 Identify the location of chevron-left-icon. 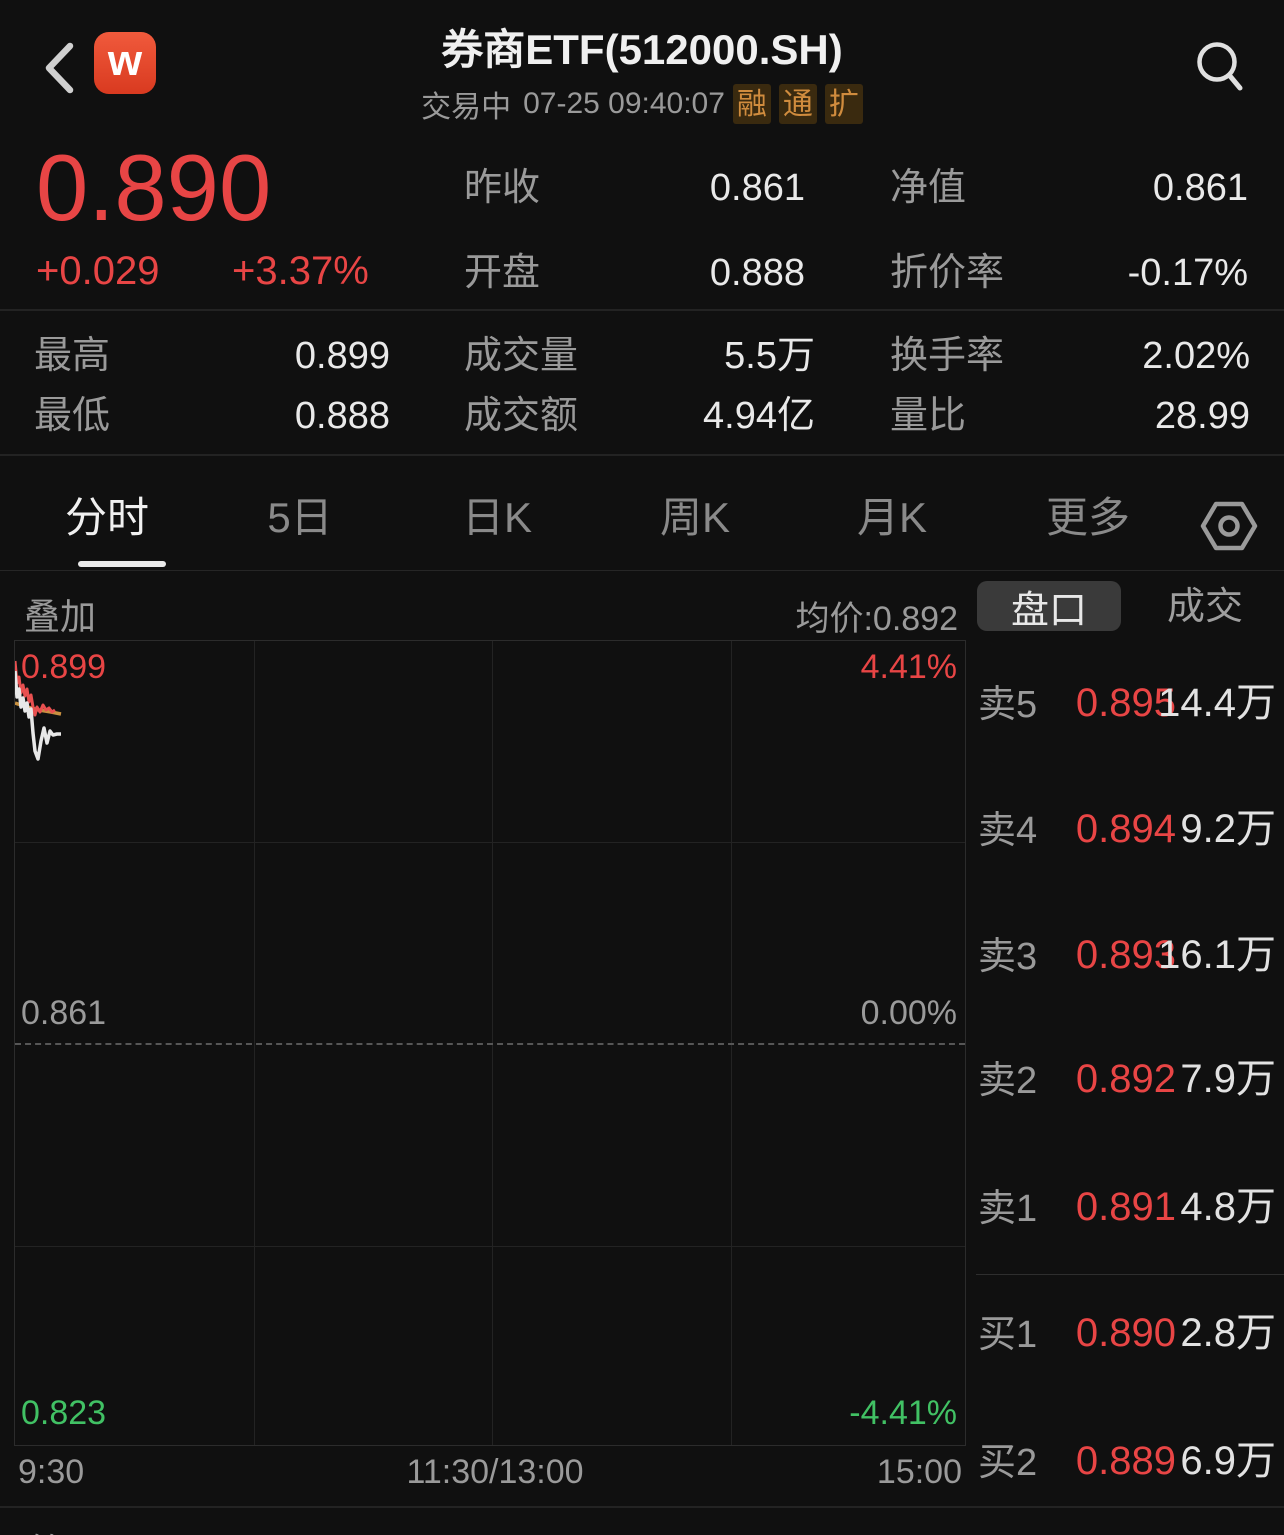
(59, 68).